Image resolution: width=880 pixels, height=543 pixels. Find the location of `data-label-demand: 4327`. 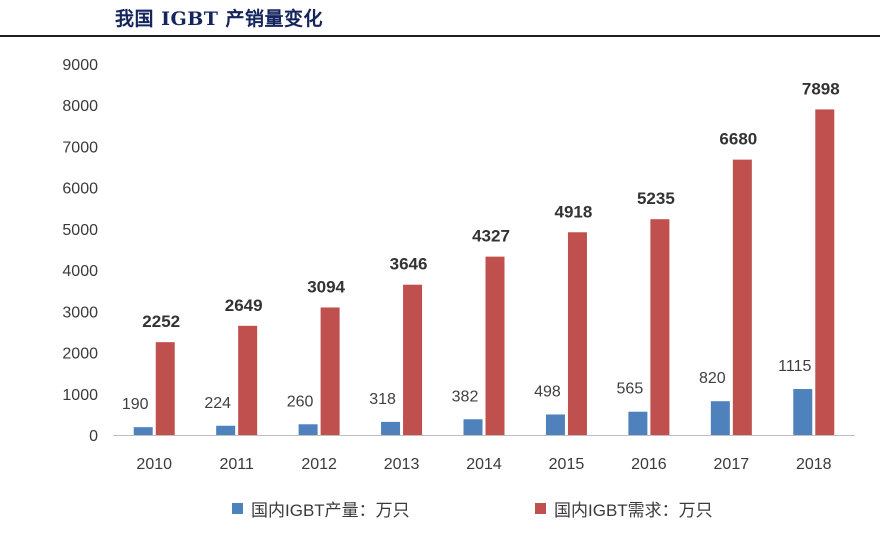

data-label-demand: 4327 is located at coordinates (491, 236).